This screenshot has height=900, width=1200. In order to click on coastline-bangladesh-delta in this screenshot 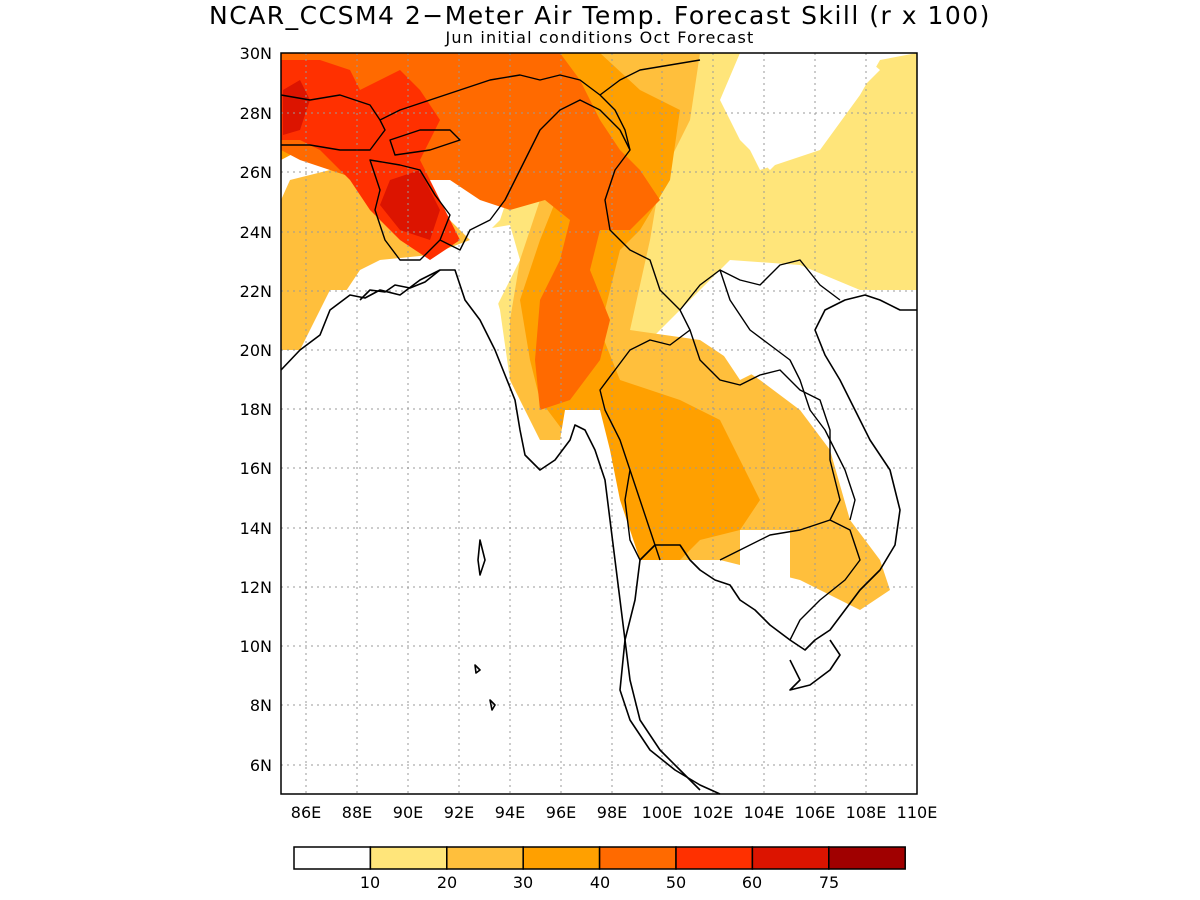, I will do `click(400, 285)`.